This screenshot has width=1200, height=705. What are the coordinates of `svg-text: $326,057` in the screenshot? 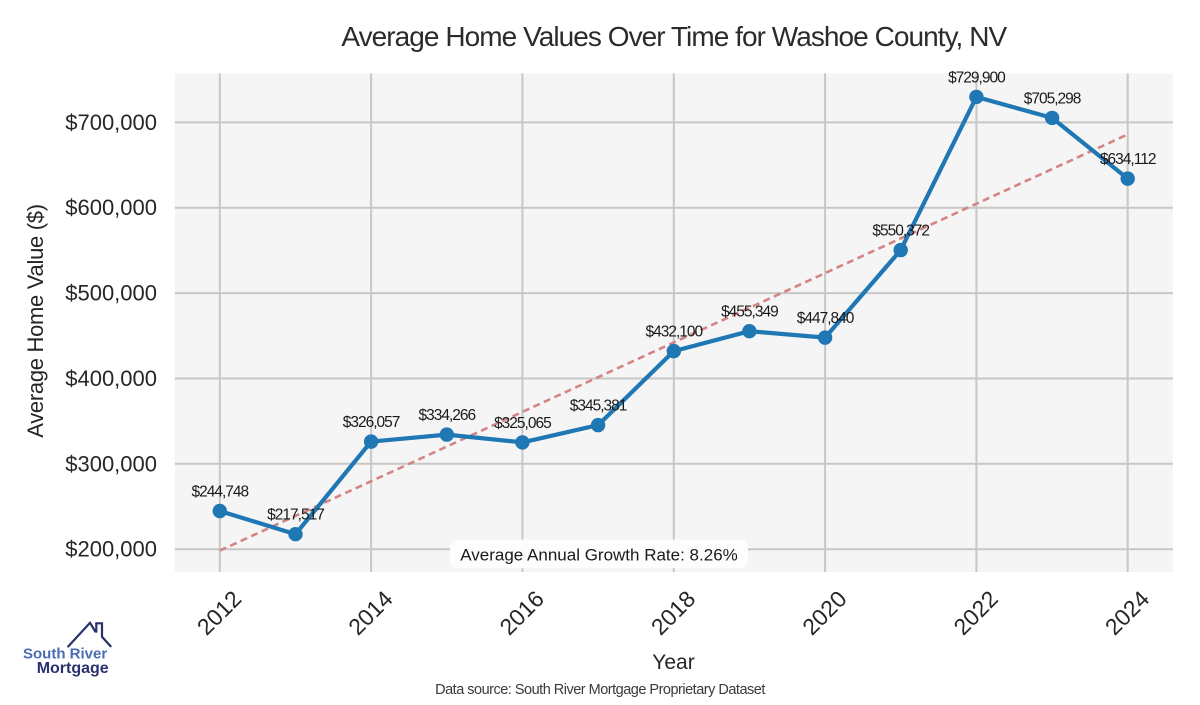 It's located at (371, 422).